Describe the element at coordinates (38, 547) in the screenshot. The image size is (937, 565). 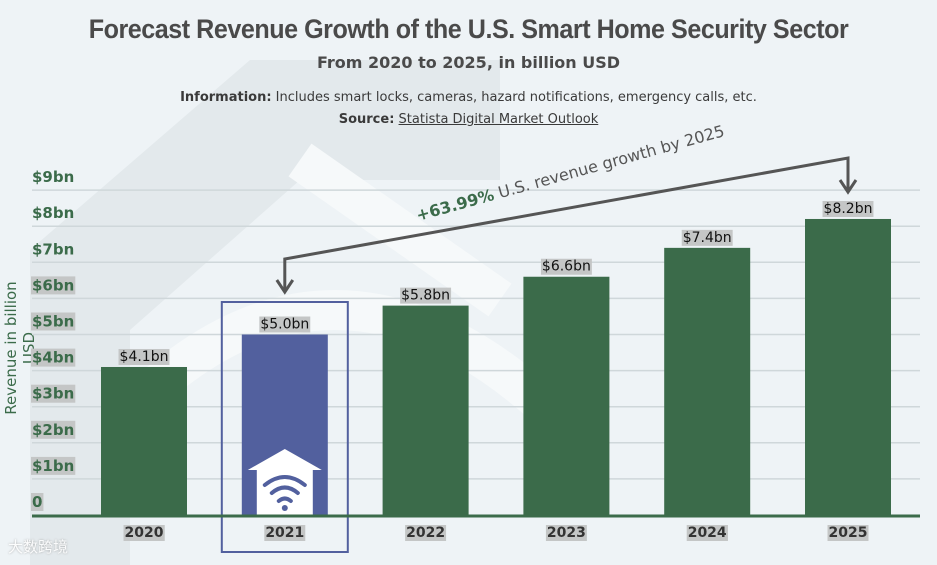
I see `watermark: 大数跨境` at that location.